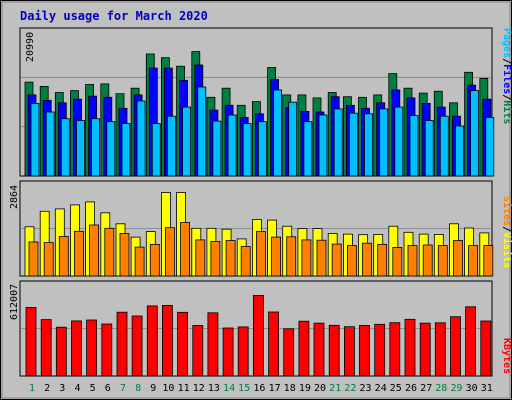 Image resolution: width=512 pixels, height=400 pixels. Describe the element at coordinates (396, 388) in the screenshot. I see `x-tick-label-25: 25` at that location.